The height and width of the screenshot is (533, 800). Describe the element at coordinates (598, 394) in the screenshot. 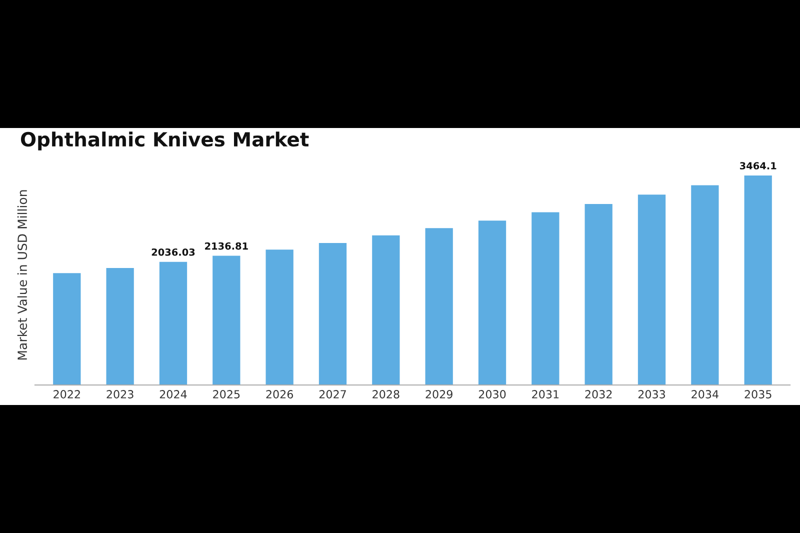

I see `x-tick-label: 2032` at that location.